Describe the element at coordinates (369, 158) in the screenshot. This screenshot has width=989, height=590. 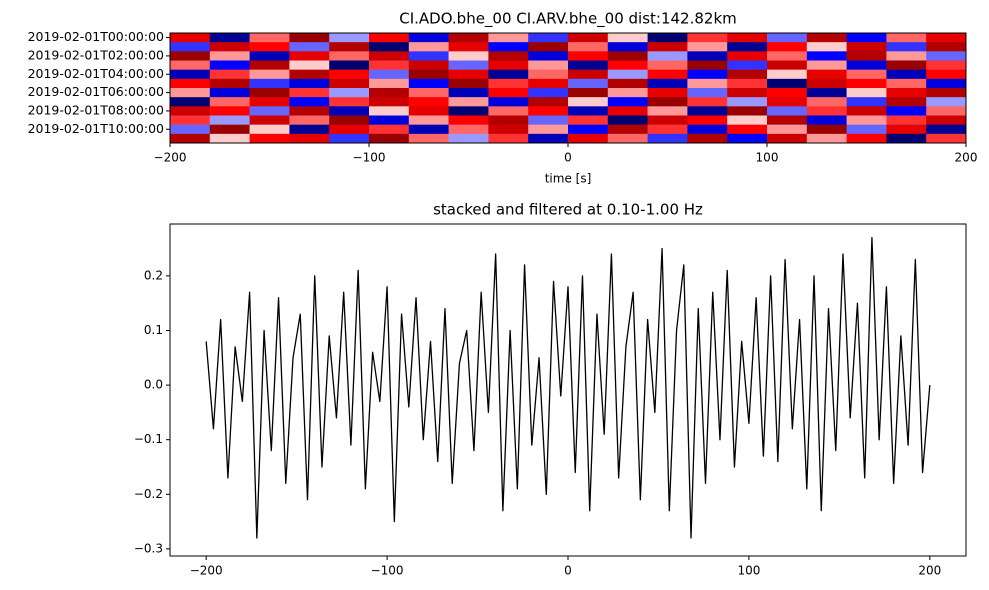
I see `x-tick-label: −100` at that location.